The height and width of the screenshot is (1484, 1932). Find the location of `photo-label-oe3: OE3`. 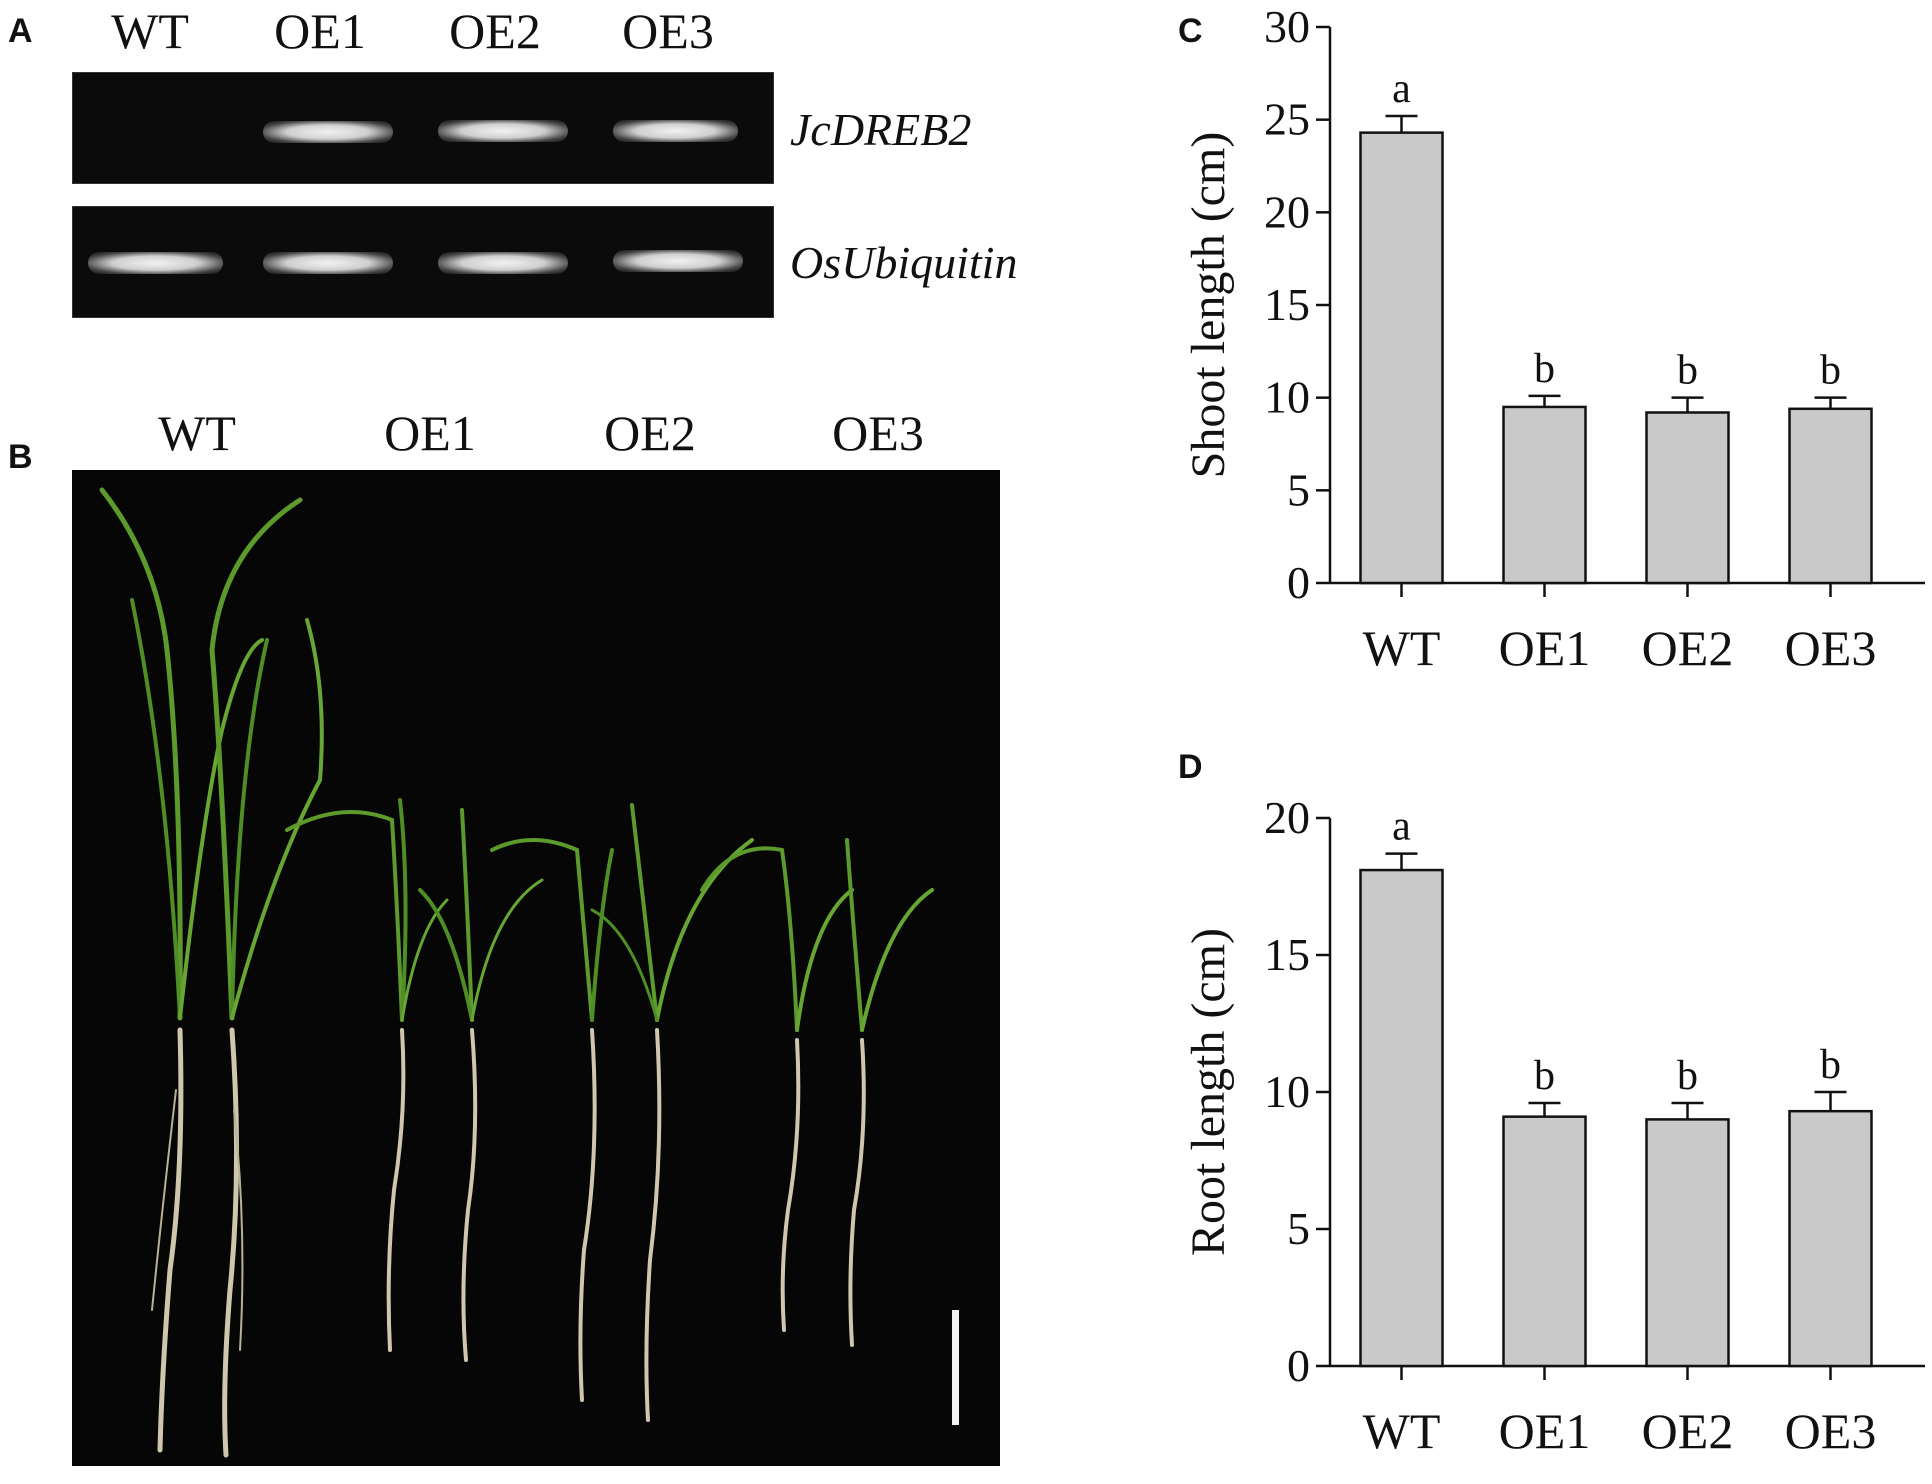

photo-label-oe3: OE3 is located at coordinates (878, 433).